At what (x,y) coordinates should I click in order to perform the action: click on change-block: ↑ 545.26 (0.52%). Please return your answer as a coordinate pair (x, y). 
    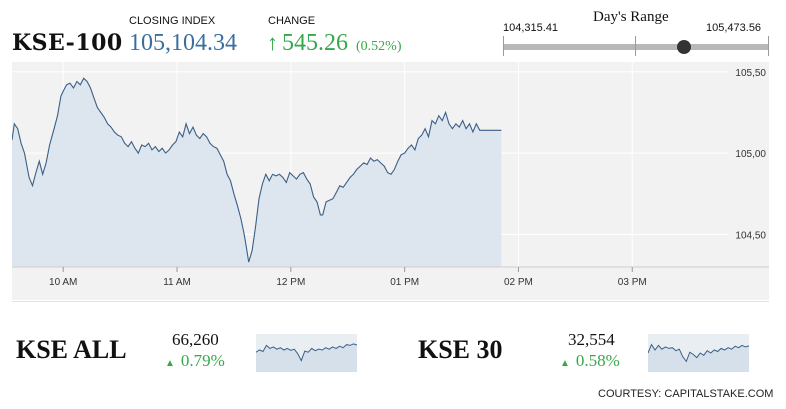
    Looking at the image, I should click on (334, 43).